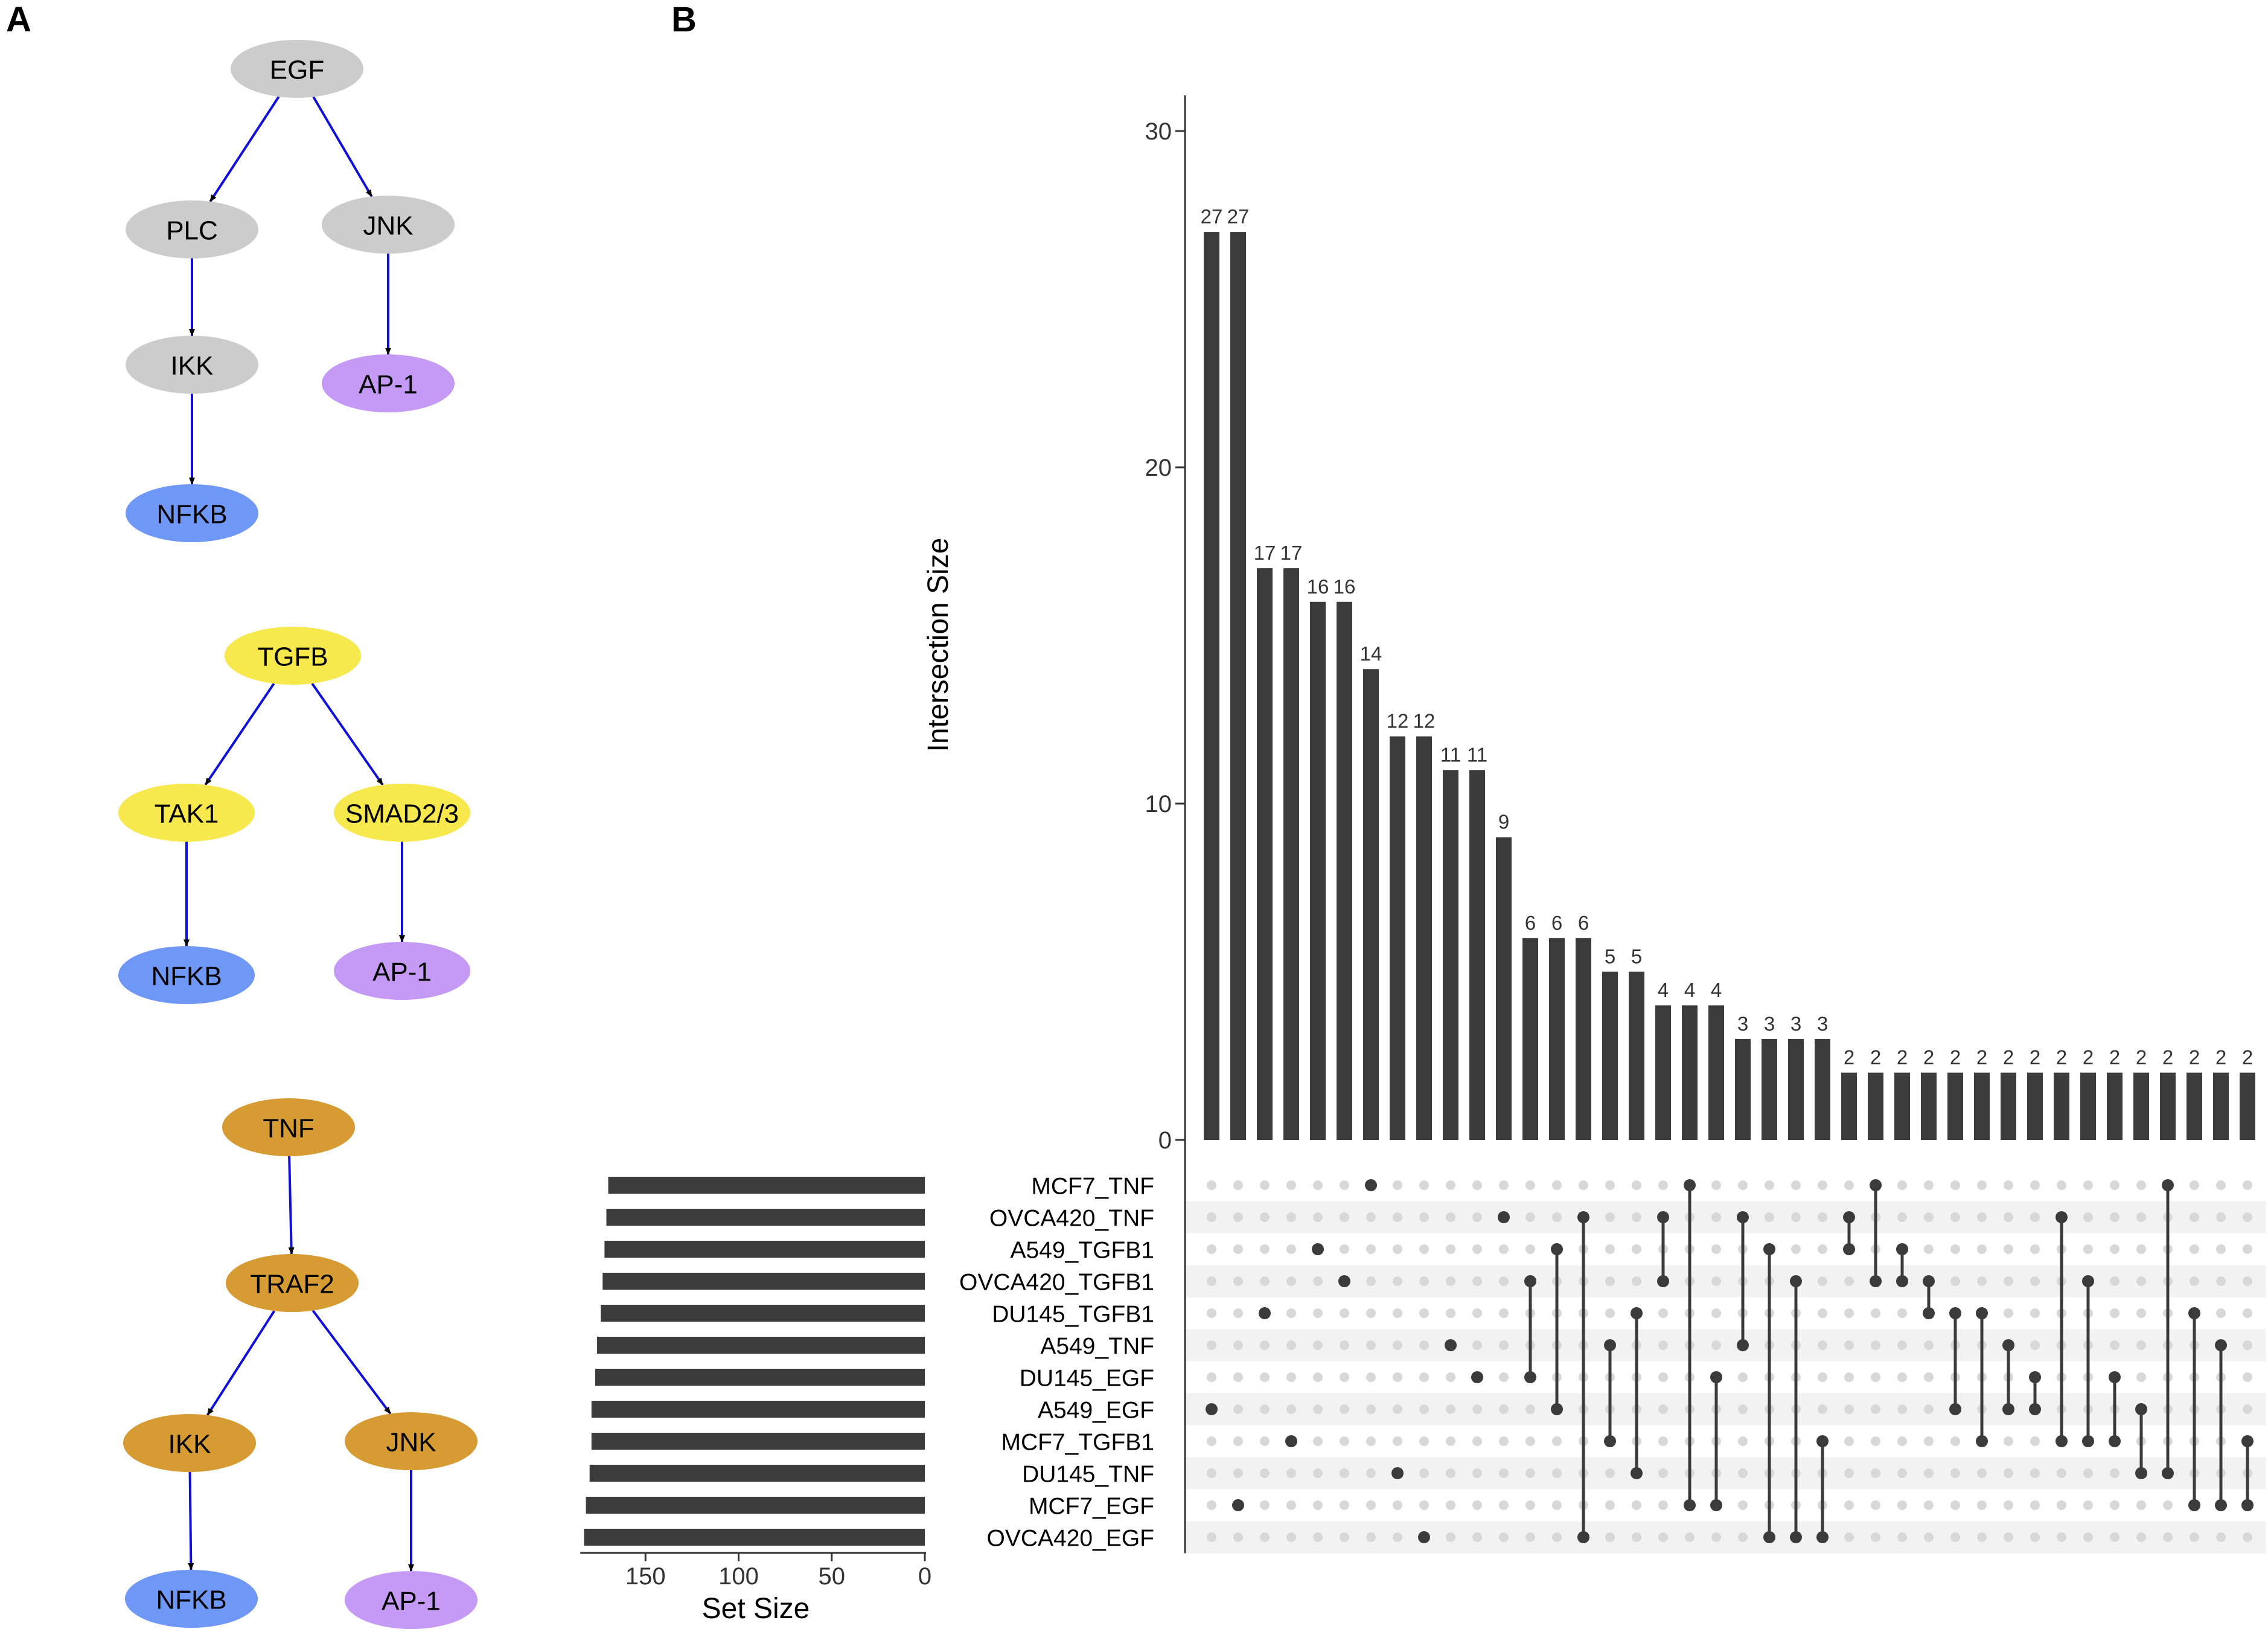  I want to click on bar-value-label: 4, so click(1717, 990).